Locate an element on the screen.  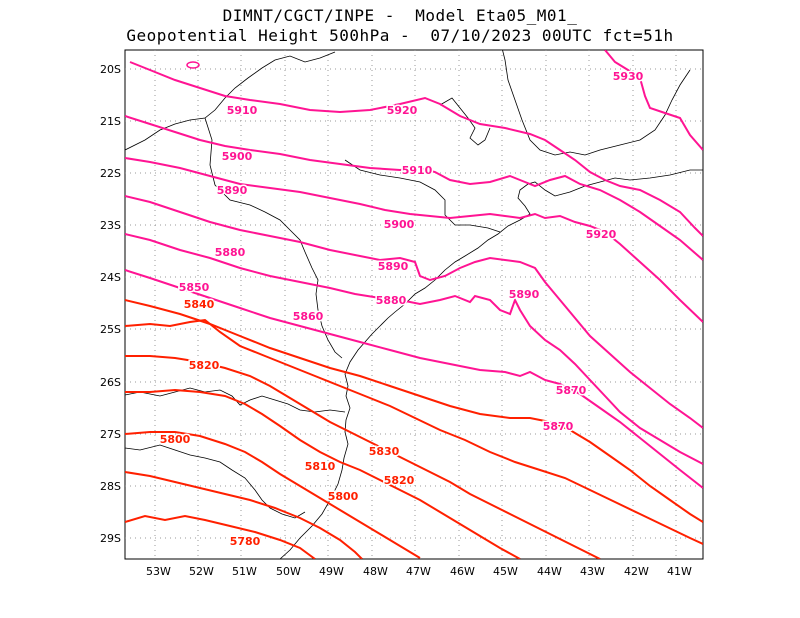
contour-label: 5860 is located at coordinates (308, 316).